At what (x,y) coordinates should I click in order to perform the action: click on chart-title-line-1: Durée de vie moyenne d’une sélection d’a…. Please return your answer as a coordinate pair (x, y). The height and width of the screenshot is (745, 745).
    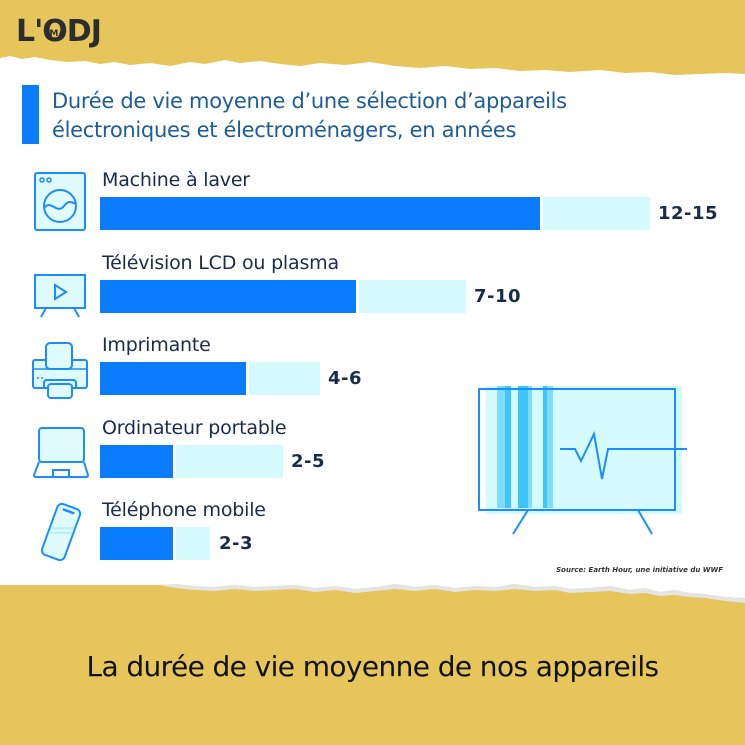
    Looking at the image, I should click on (309, 101).